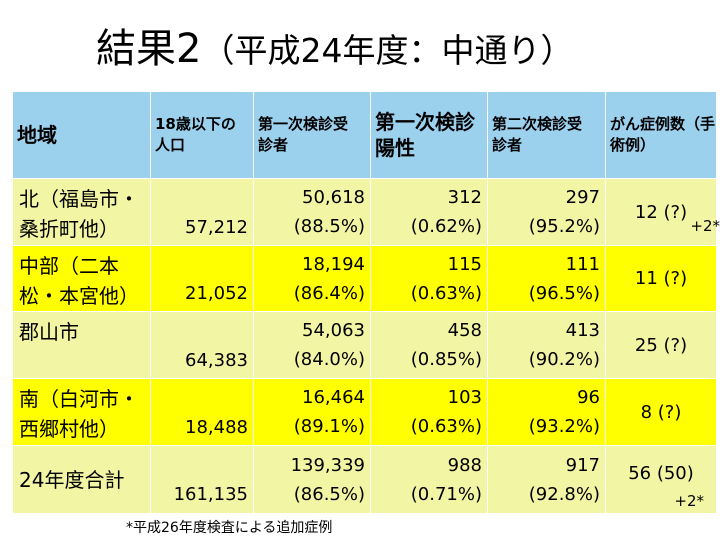  I want to click on header-cancer-cases: がん症例数（手術例）, so click(661, 135).